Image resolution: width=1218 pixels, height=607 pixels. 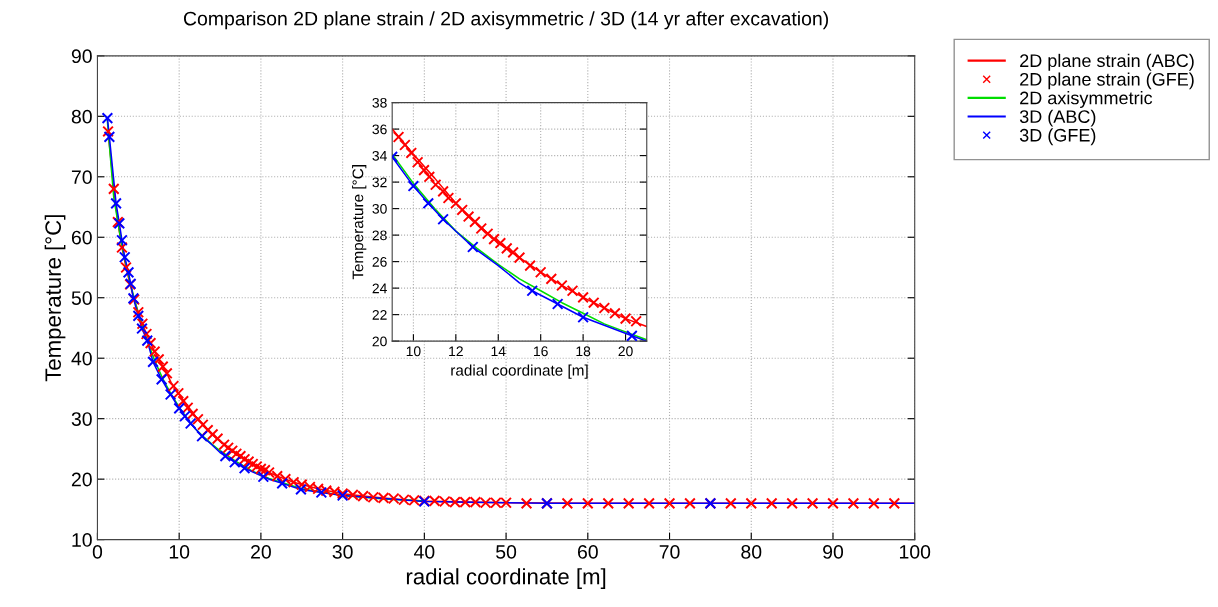 What do you see at coordinates (82, 540) in the screenshot?
I see `y-tick-label: 10` at bounding box center [82, 540].